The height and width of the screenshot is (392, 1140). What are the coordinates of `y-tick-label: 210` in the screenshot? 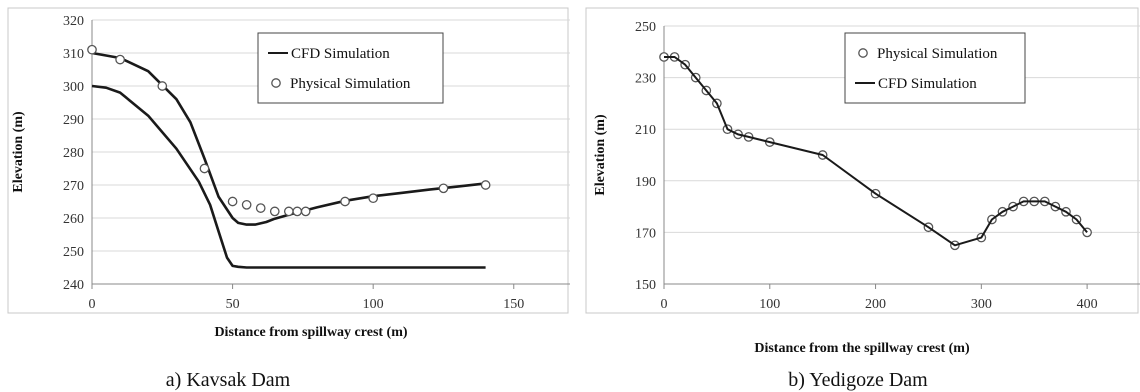 It's located at (645, 130).